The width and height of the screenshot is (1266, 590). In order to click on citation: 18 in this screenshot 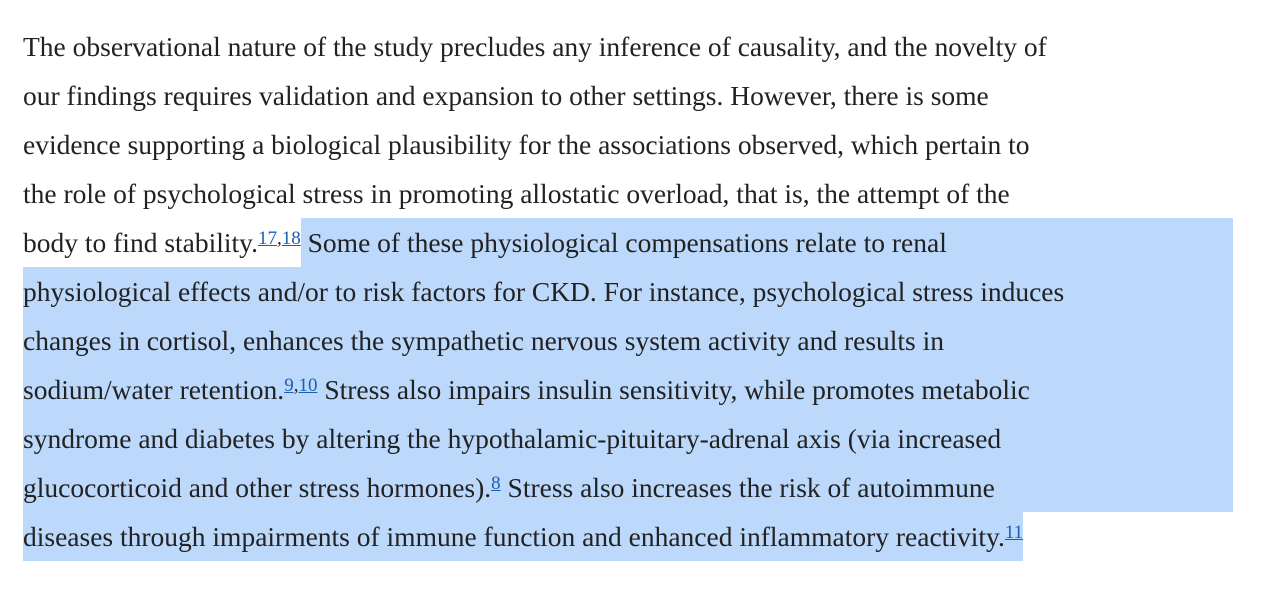, I will do `click(291, 238)`.